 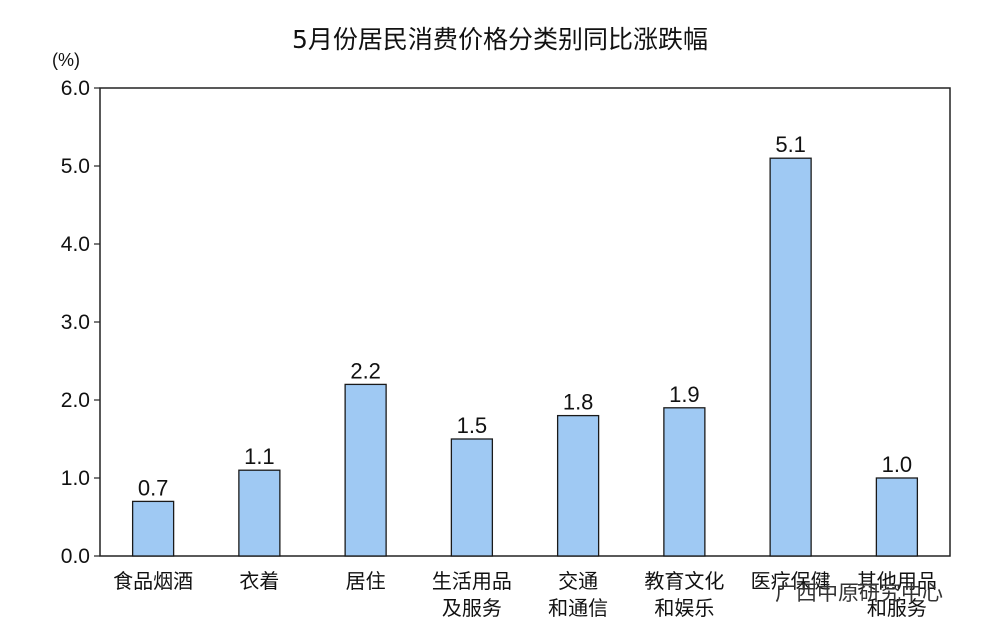 I want to click on watermark-text: 广西中原研究中心, so click(x=859, y=593).